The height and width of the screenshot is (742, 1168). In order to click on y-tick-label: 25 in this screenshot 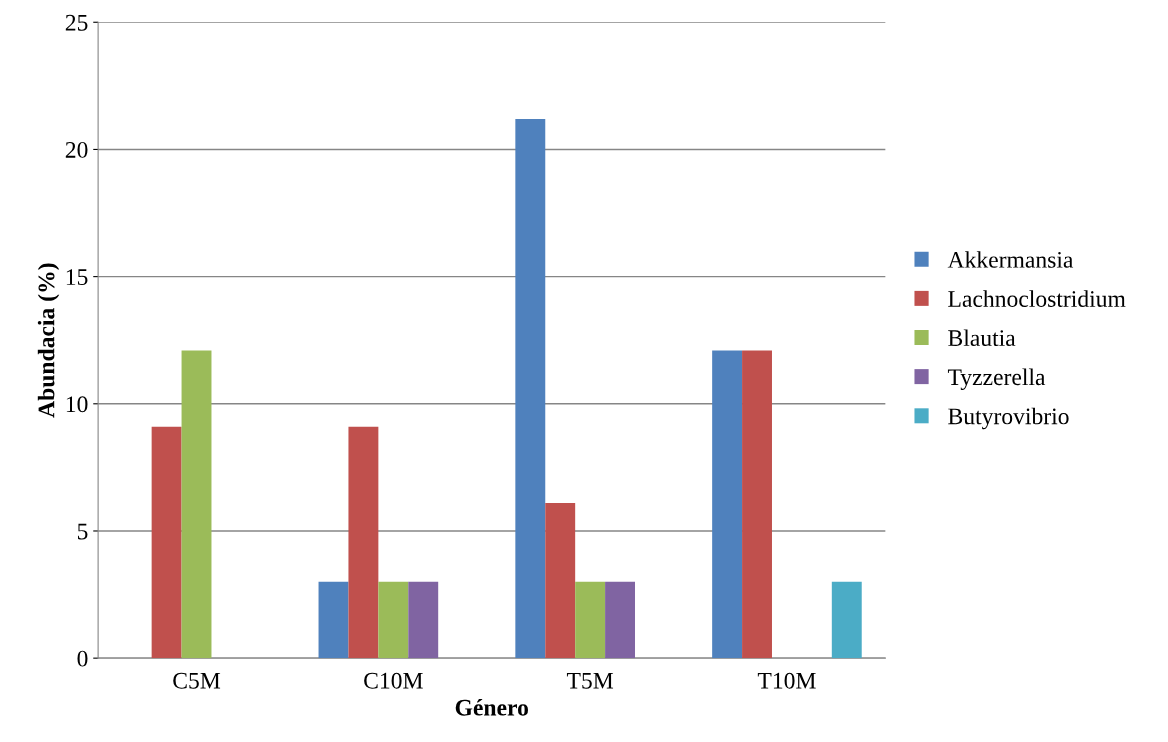, I will do `click(76, 22)`.